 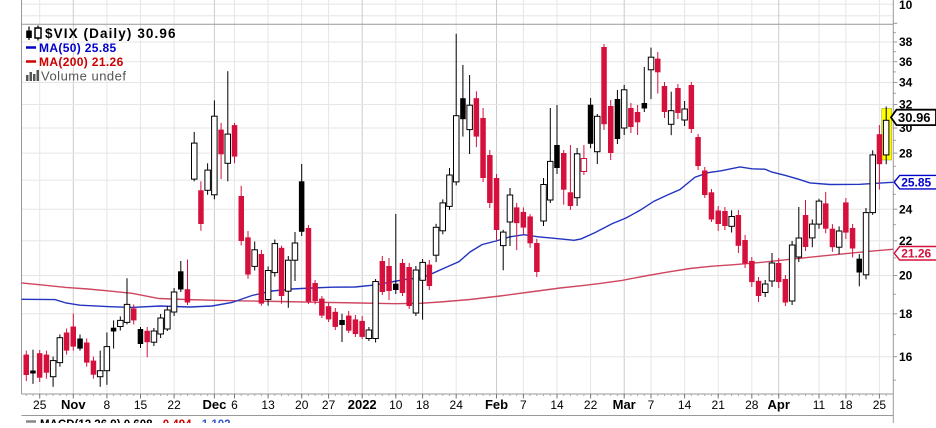 What do you see at coordinates (84, 76) in the screenshot?
I see `svg-text: Volume undef` at bounding box center [84, 76].